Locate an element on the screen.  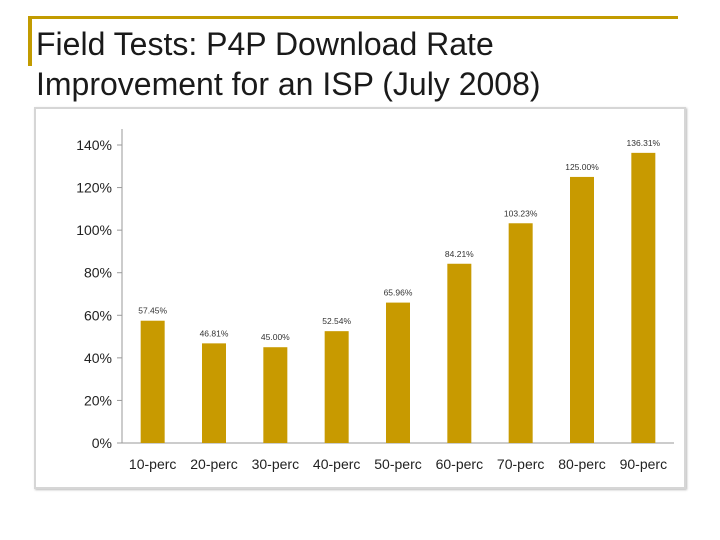
data-label: 45.00% is located at coordinates (275, 337).